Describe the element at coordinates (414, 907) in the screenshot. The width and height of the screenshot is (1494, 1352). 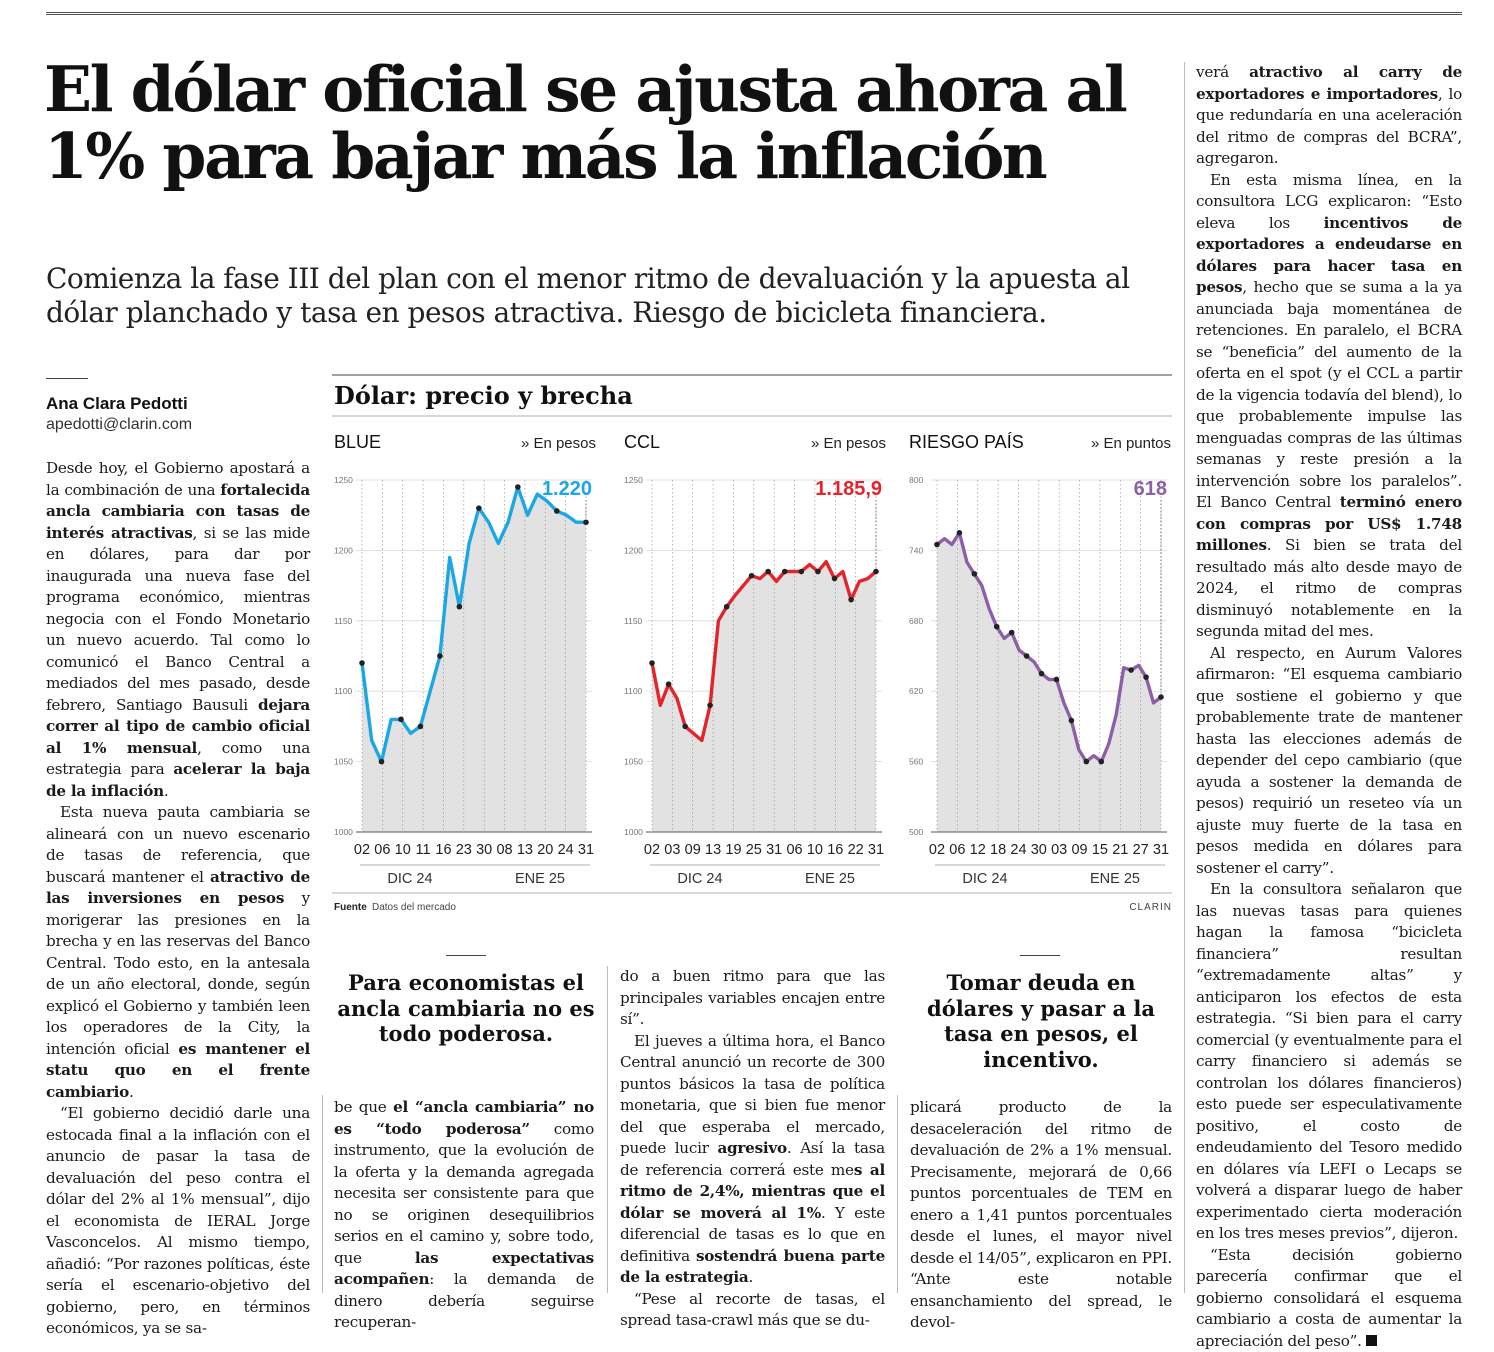
I see `chart-source: Datos del mercado` at that location.